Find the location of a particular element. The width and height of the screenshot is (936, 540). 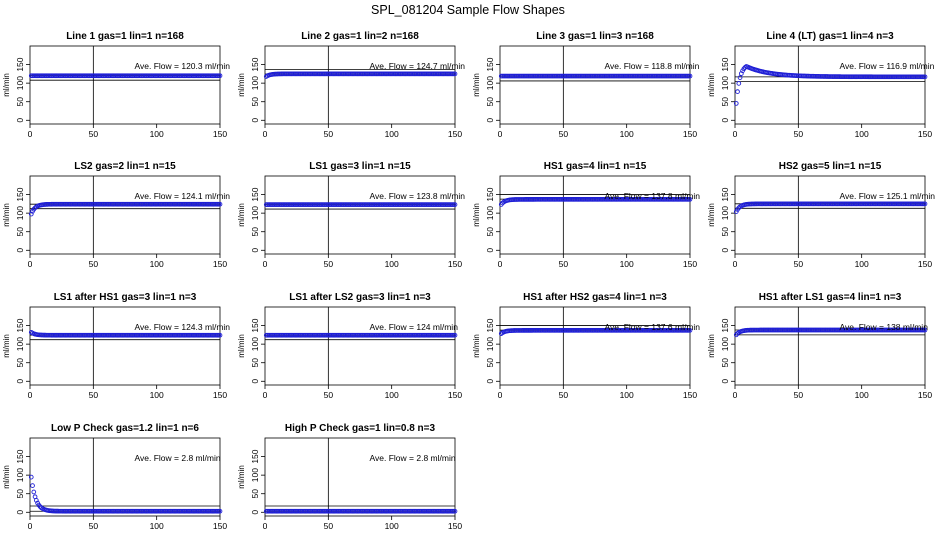

average-flow-label: Ave. Flow = 125.1 ml/min is located at coordinates (888, 196).